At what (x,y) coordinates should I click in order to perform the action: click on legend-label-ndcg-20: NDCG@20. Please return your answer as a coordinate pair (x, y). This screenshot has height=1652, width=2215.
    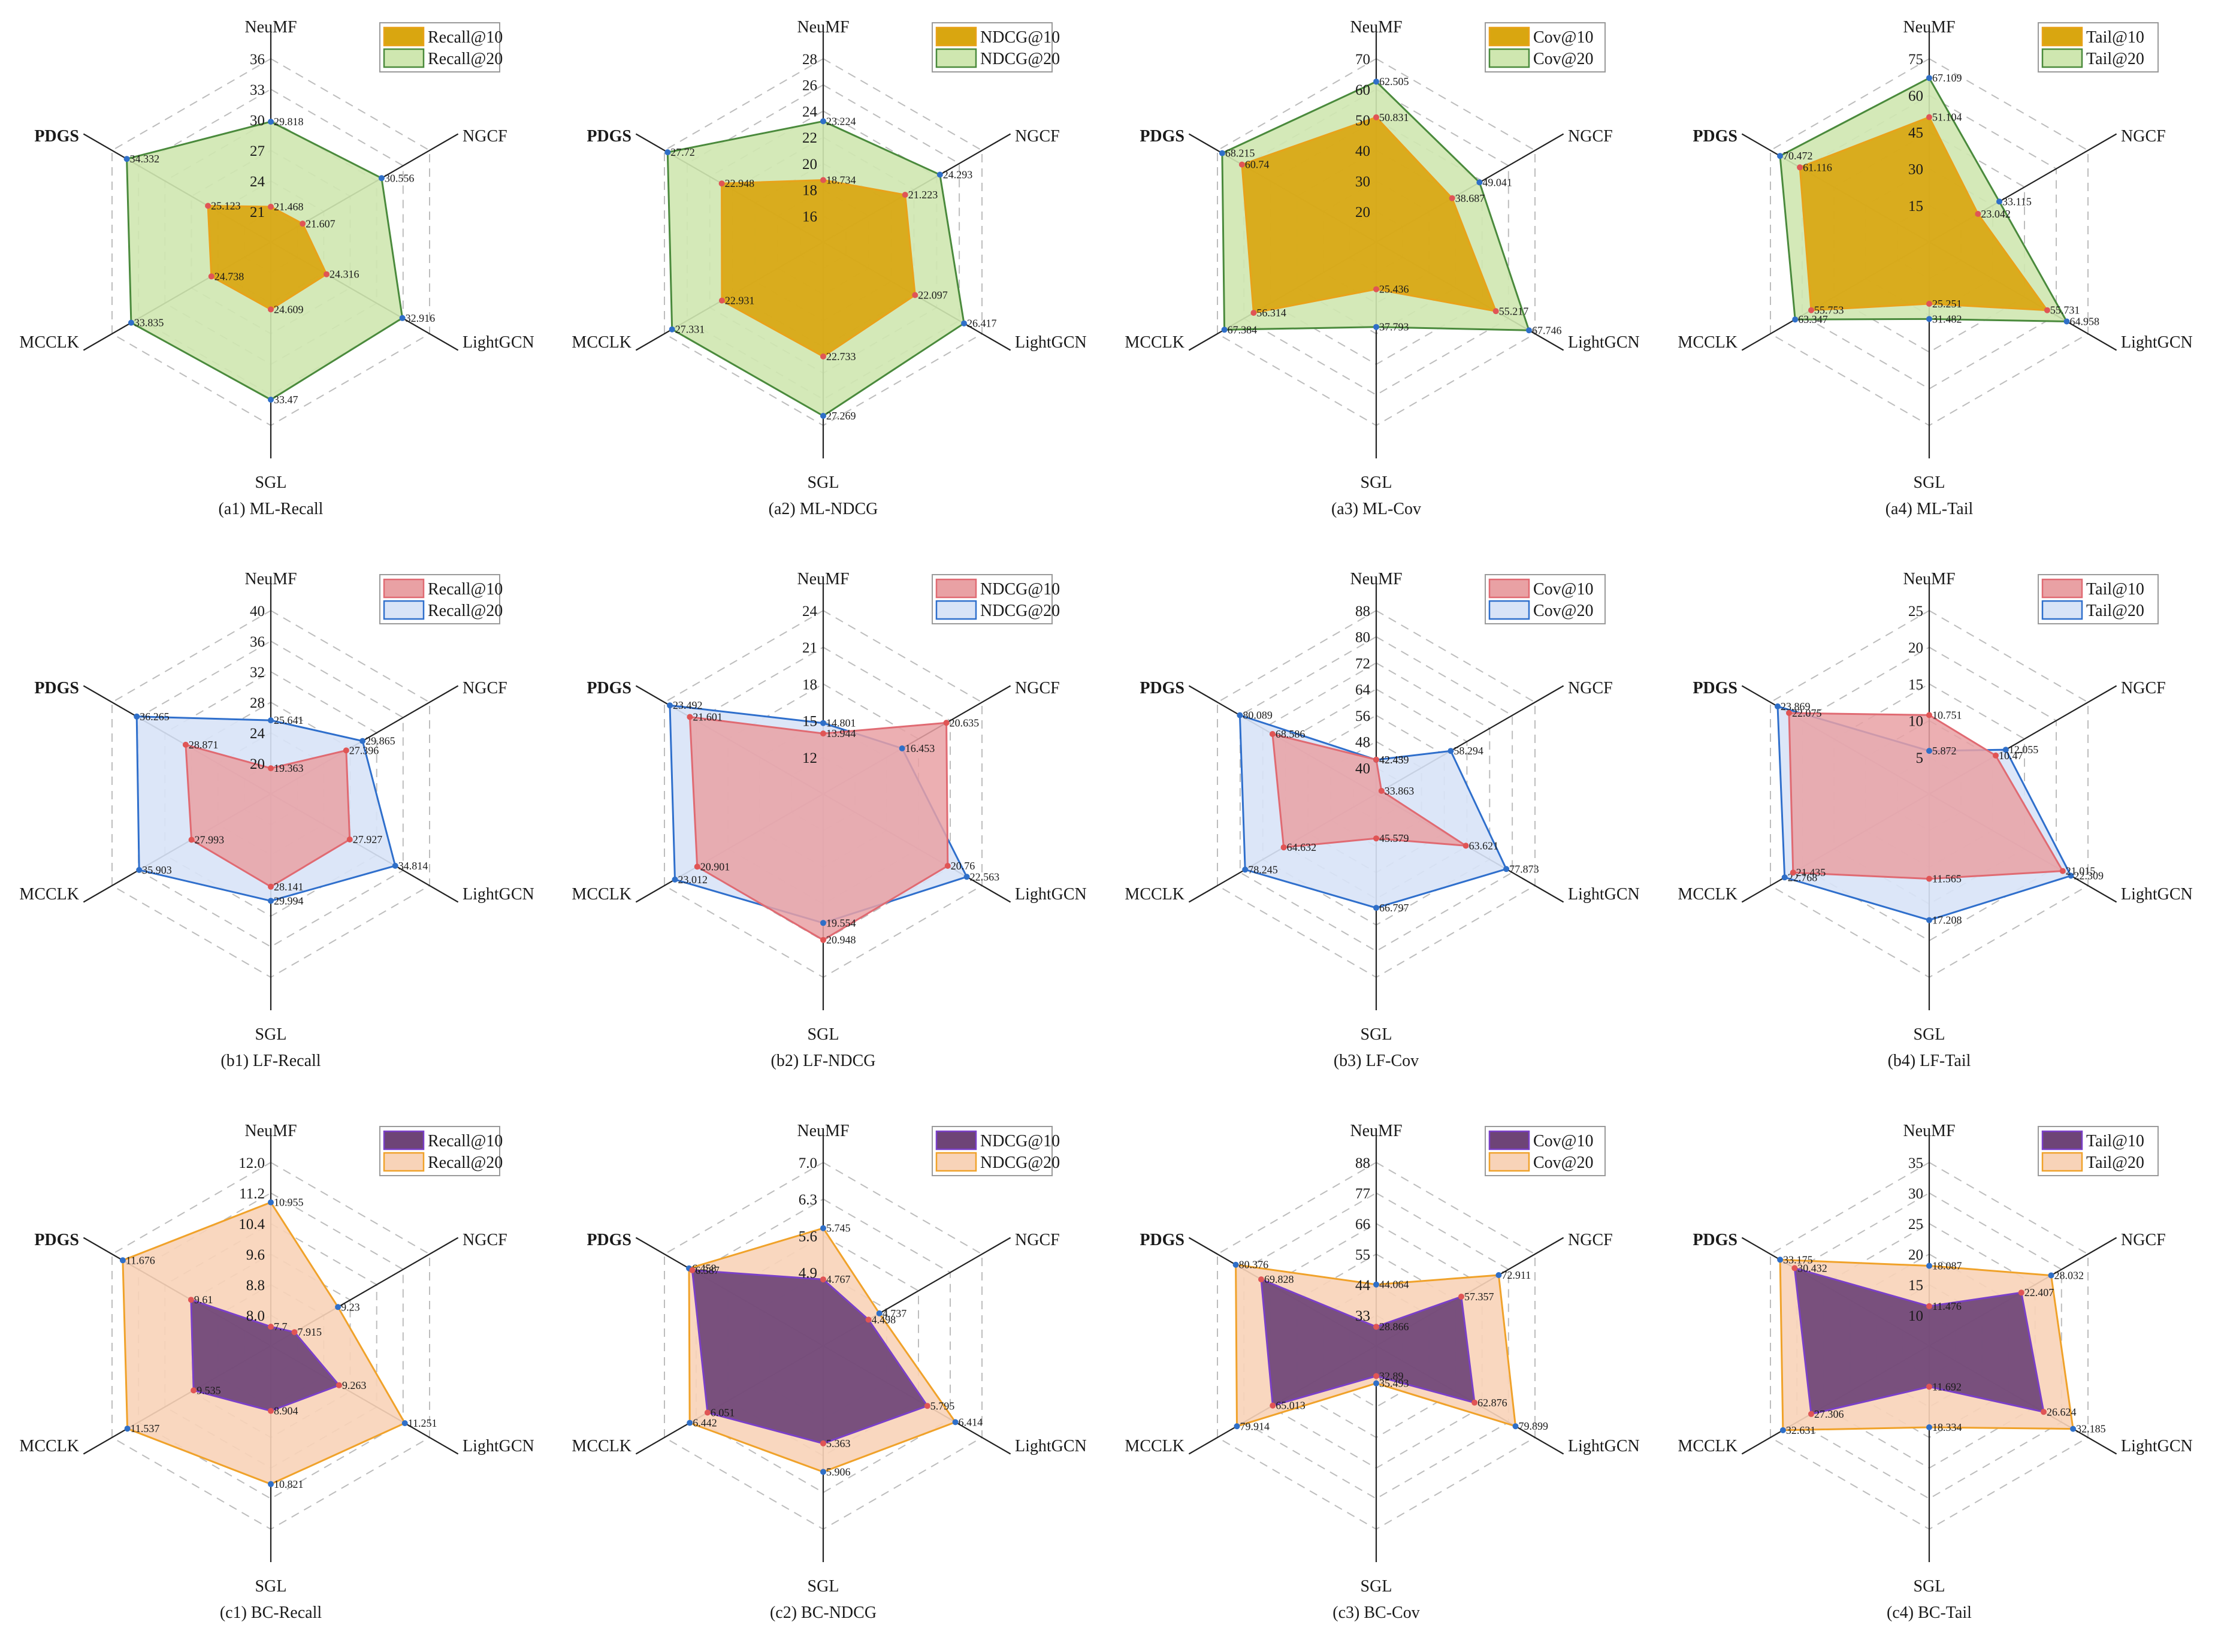
    Looking at the image, I should click on (1020, 59).